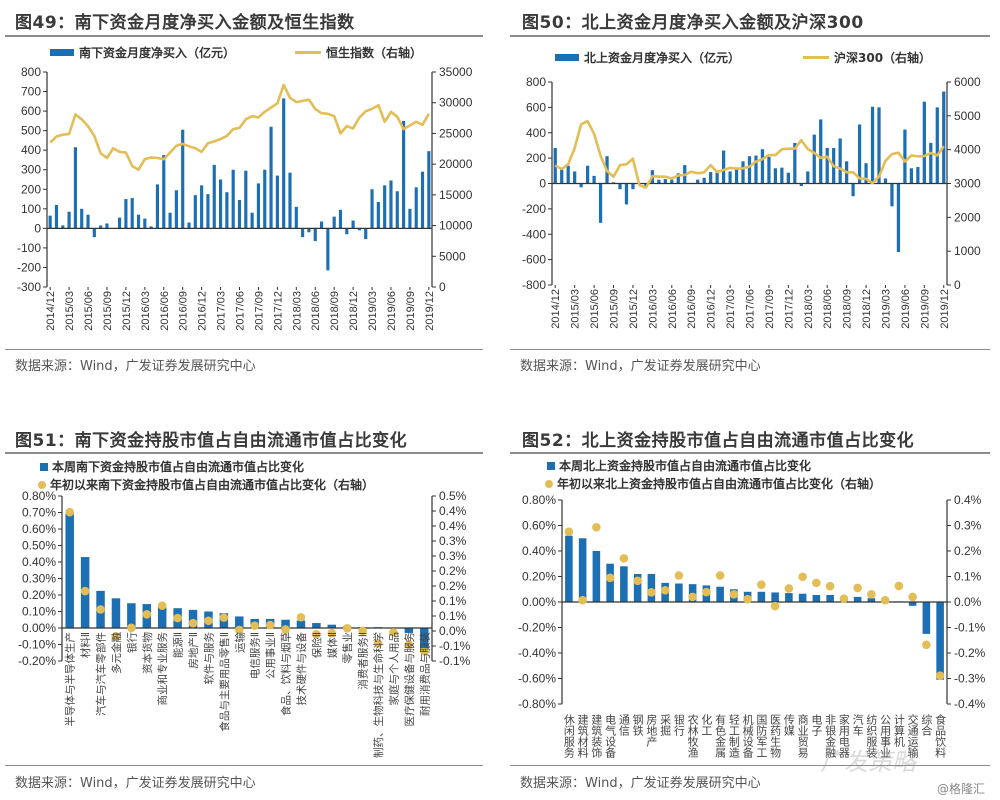  Describe the element at coordinates (968, 526) in the screenshot. I see `right-tick-label: 0.3%` at that location.